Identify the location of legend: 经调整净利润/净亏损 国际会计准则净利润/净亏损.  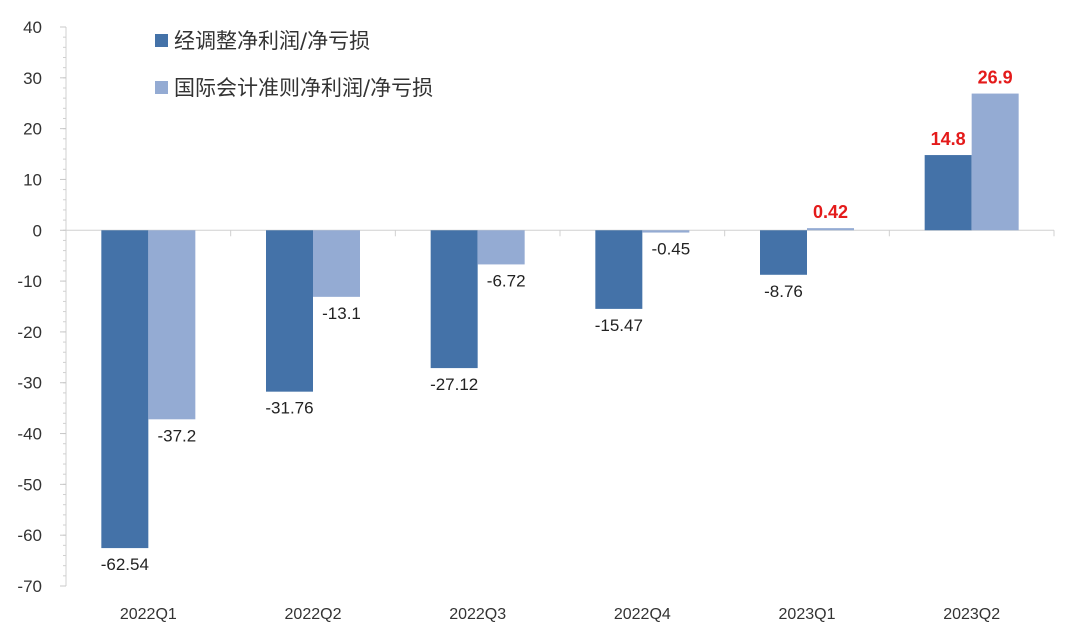
(294, 64).